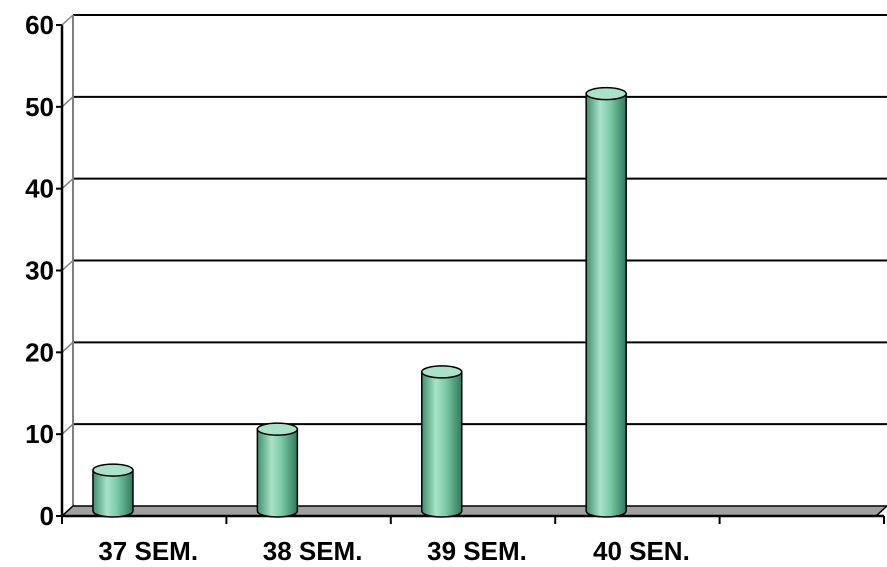 The height and width of the screenshot is (567, 887). I want to click on y-tick-label: 0, so click(47, 516).